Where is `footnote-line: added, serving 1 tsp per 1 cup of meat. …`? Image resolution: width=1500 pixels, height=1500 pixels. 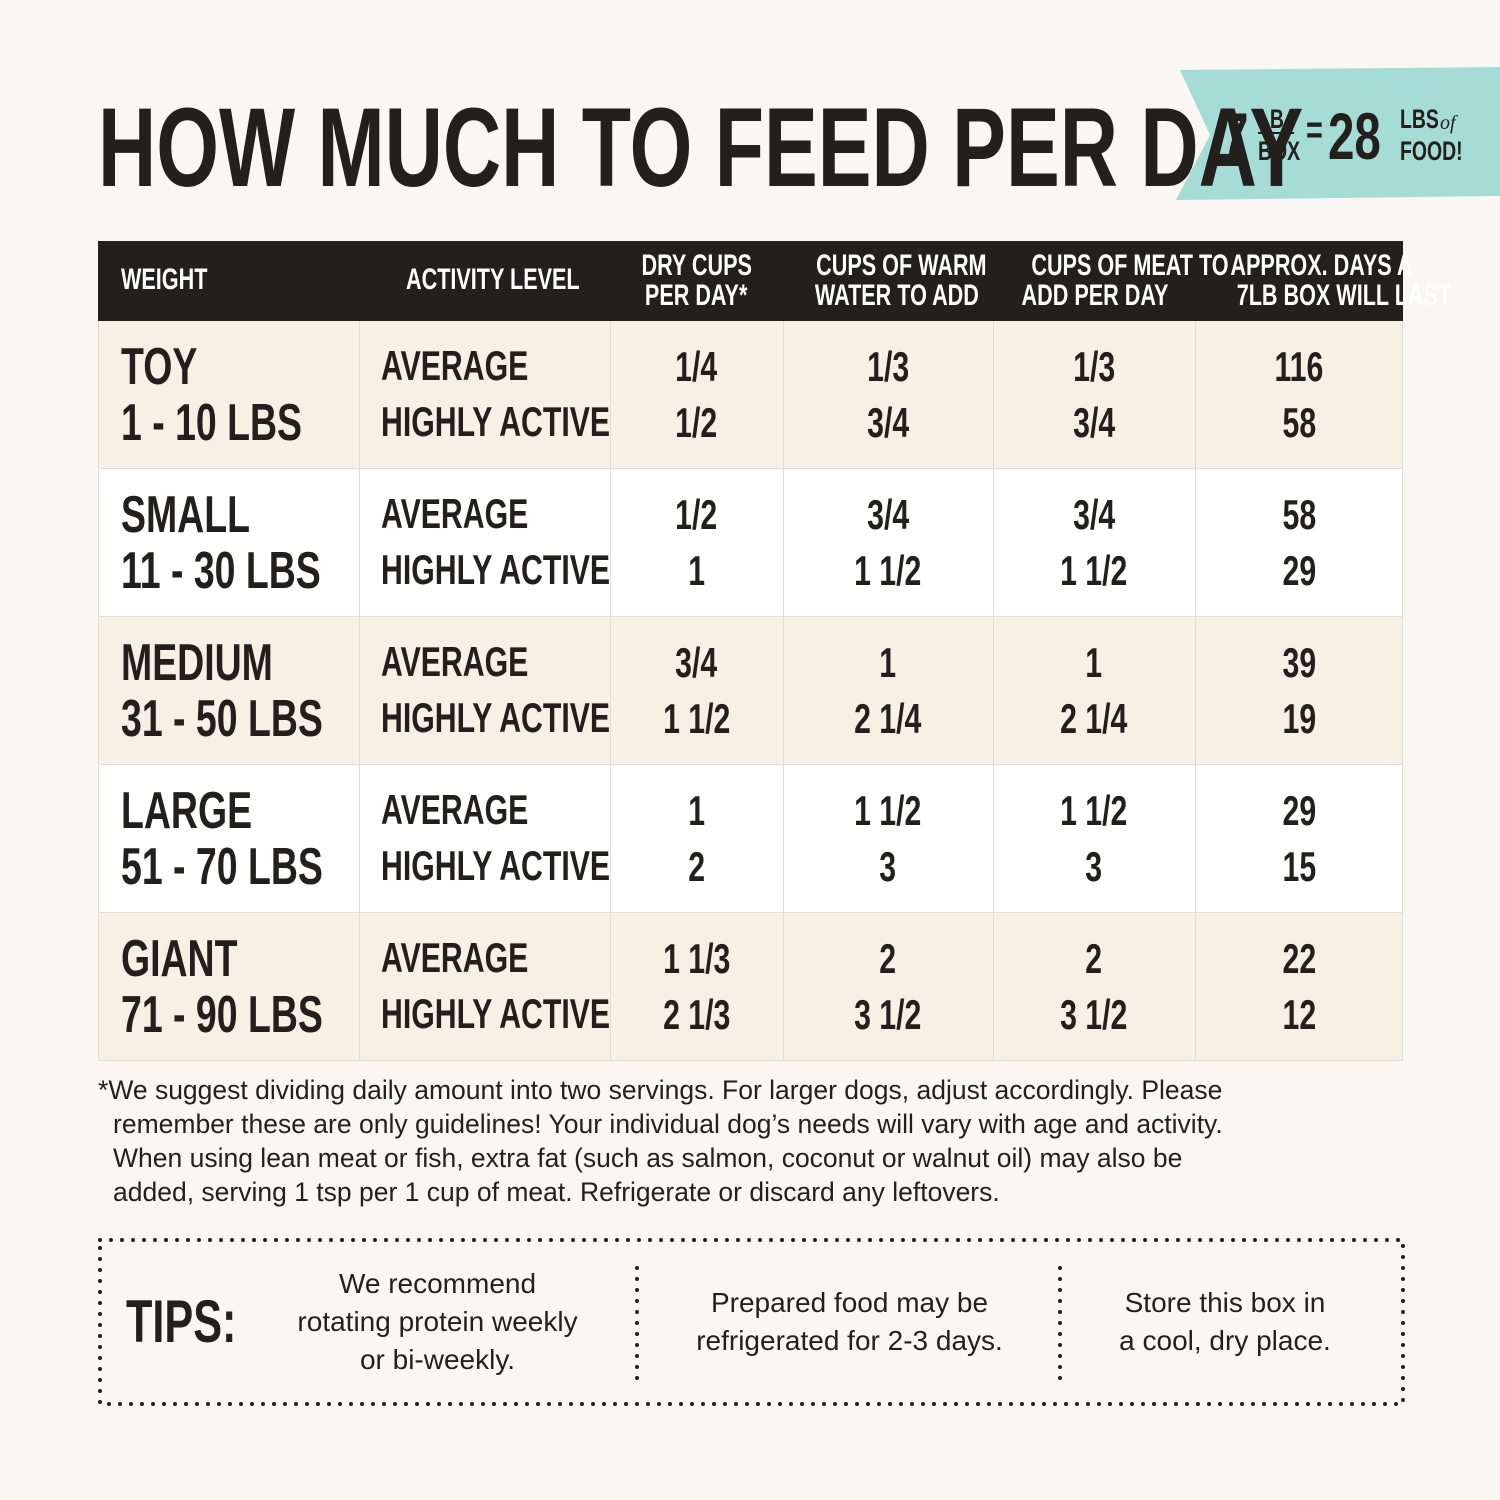 footnote-line: added, serving 1 tsp per 1 cup of meat. … is located at coordinates (556, 1192).